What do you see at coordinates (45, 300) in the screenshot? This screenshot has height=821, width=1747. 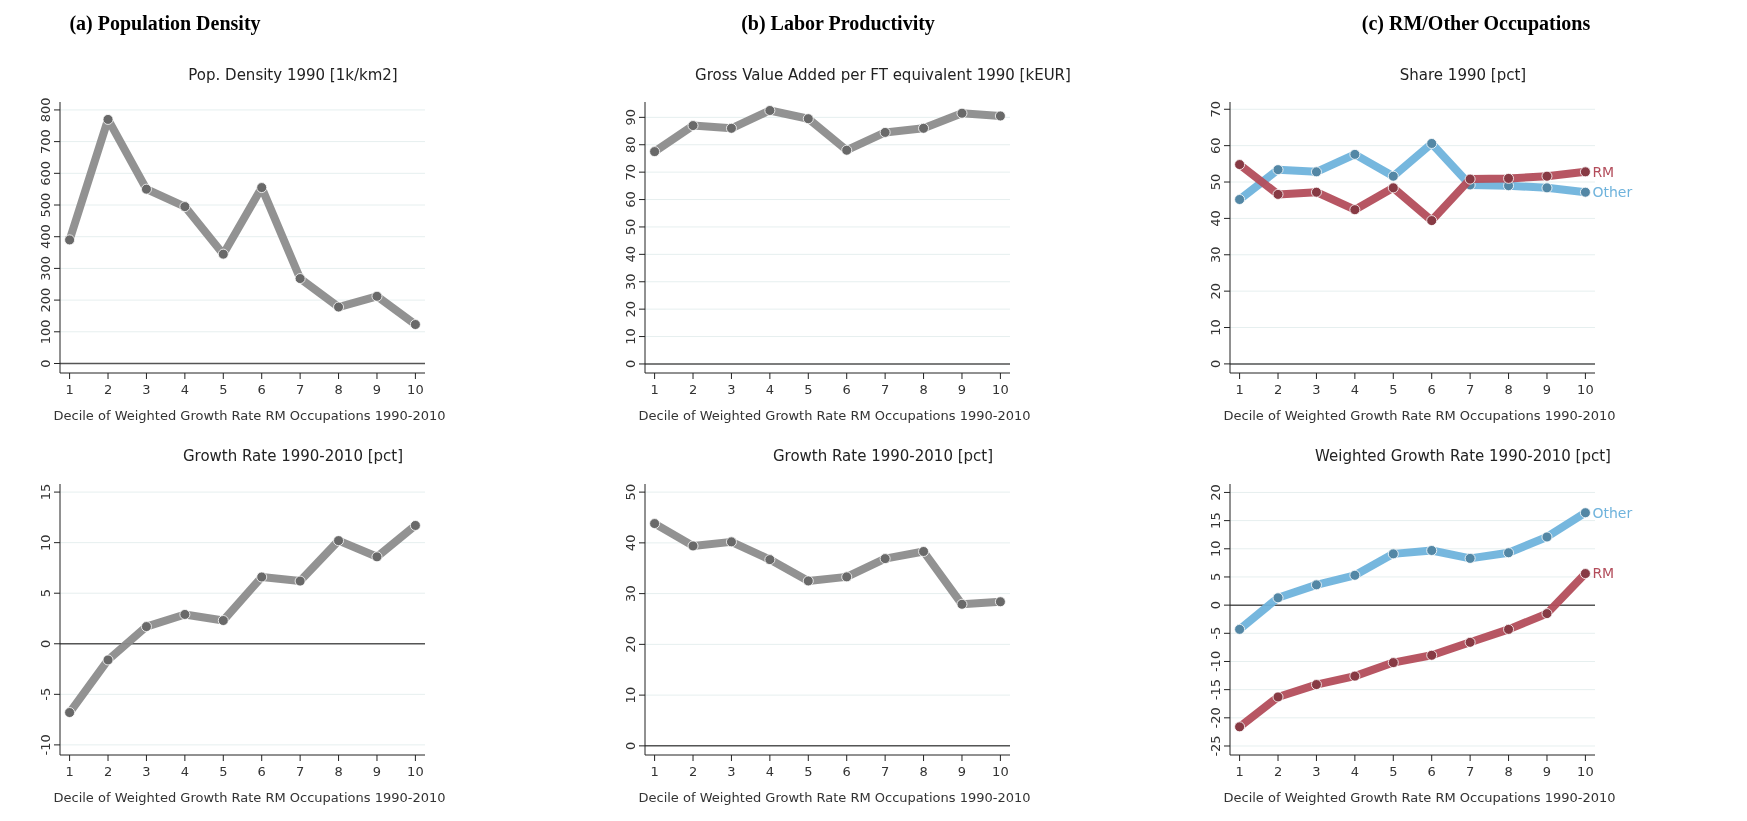 I see `y-tick-label: 200` at bounding box center [45, 300].